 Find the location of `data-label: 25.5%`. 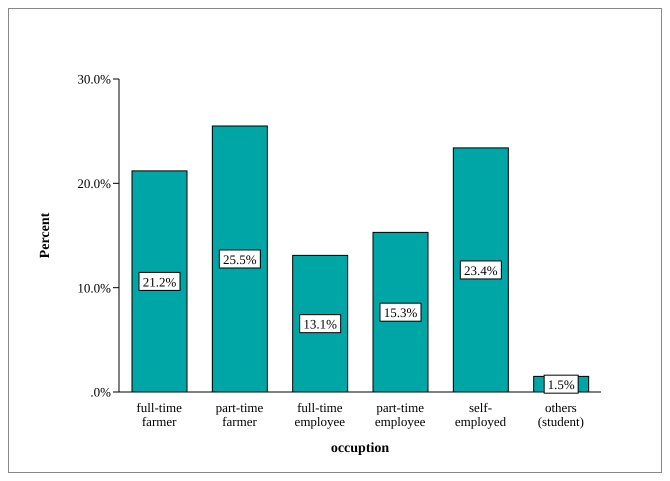

data-label: 25.5% is located at coordinates (240, 259).